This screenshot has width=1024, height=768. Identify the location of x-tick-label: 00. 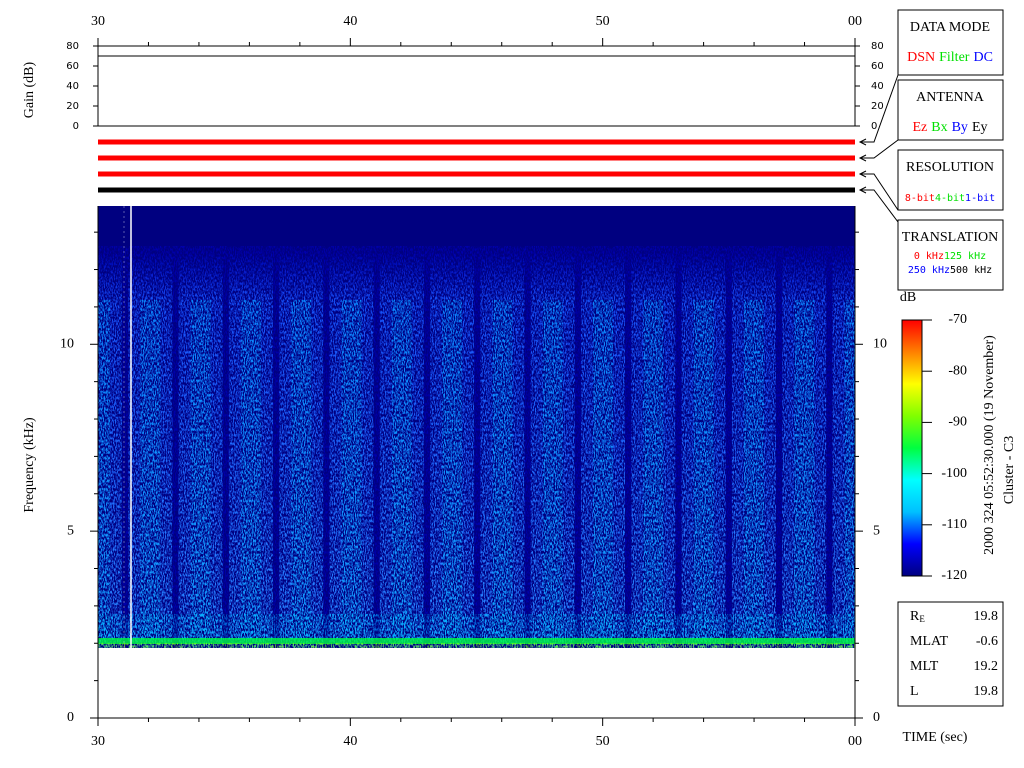
(855, 21).